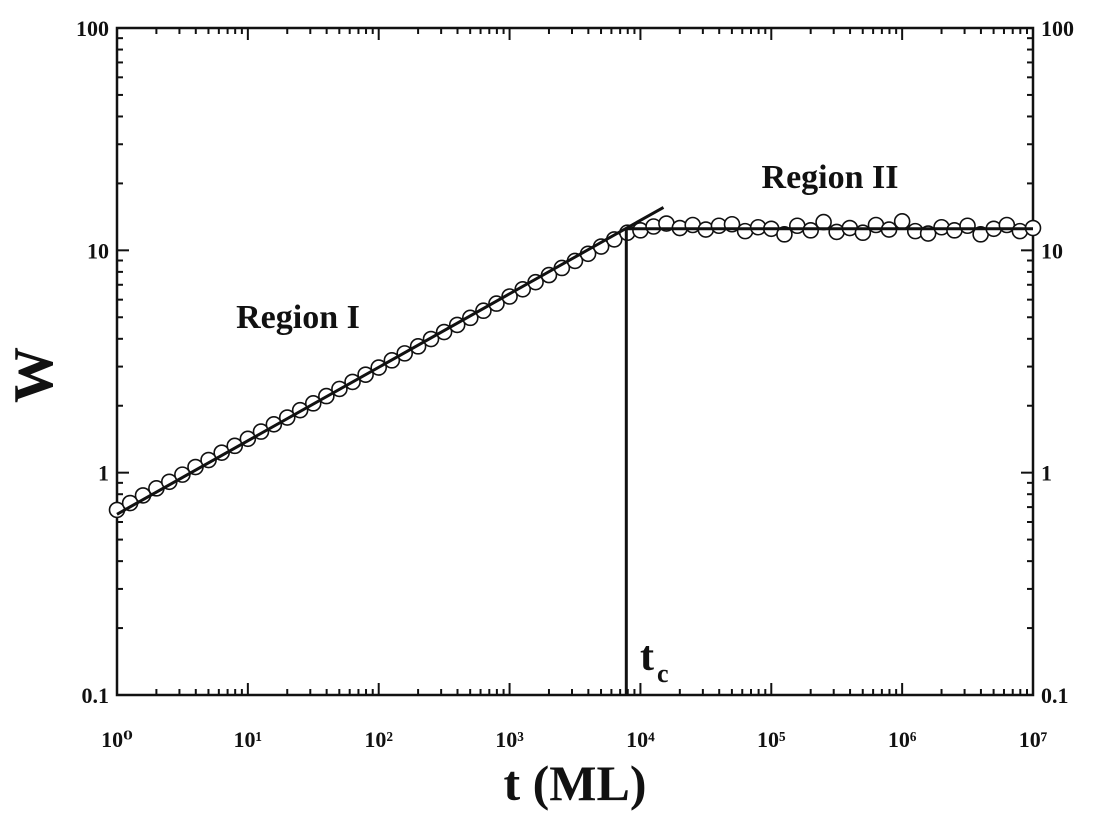 This screenshot has width=1107, height=822. Describe the element at coordinates (98, 250) in the screenshot. I see `y-tick-label: 10` at that location.